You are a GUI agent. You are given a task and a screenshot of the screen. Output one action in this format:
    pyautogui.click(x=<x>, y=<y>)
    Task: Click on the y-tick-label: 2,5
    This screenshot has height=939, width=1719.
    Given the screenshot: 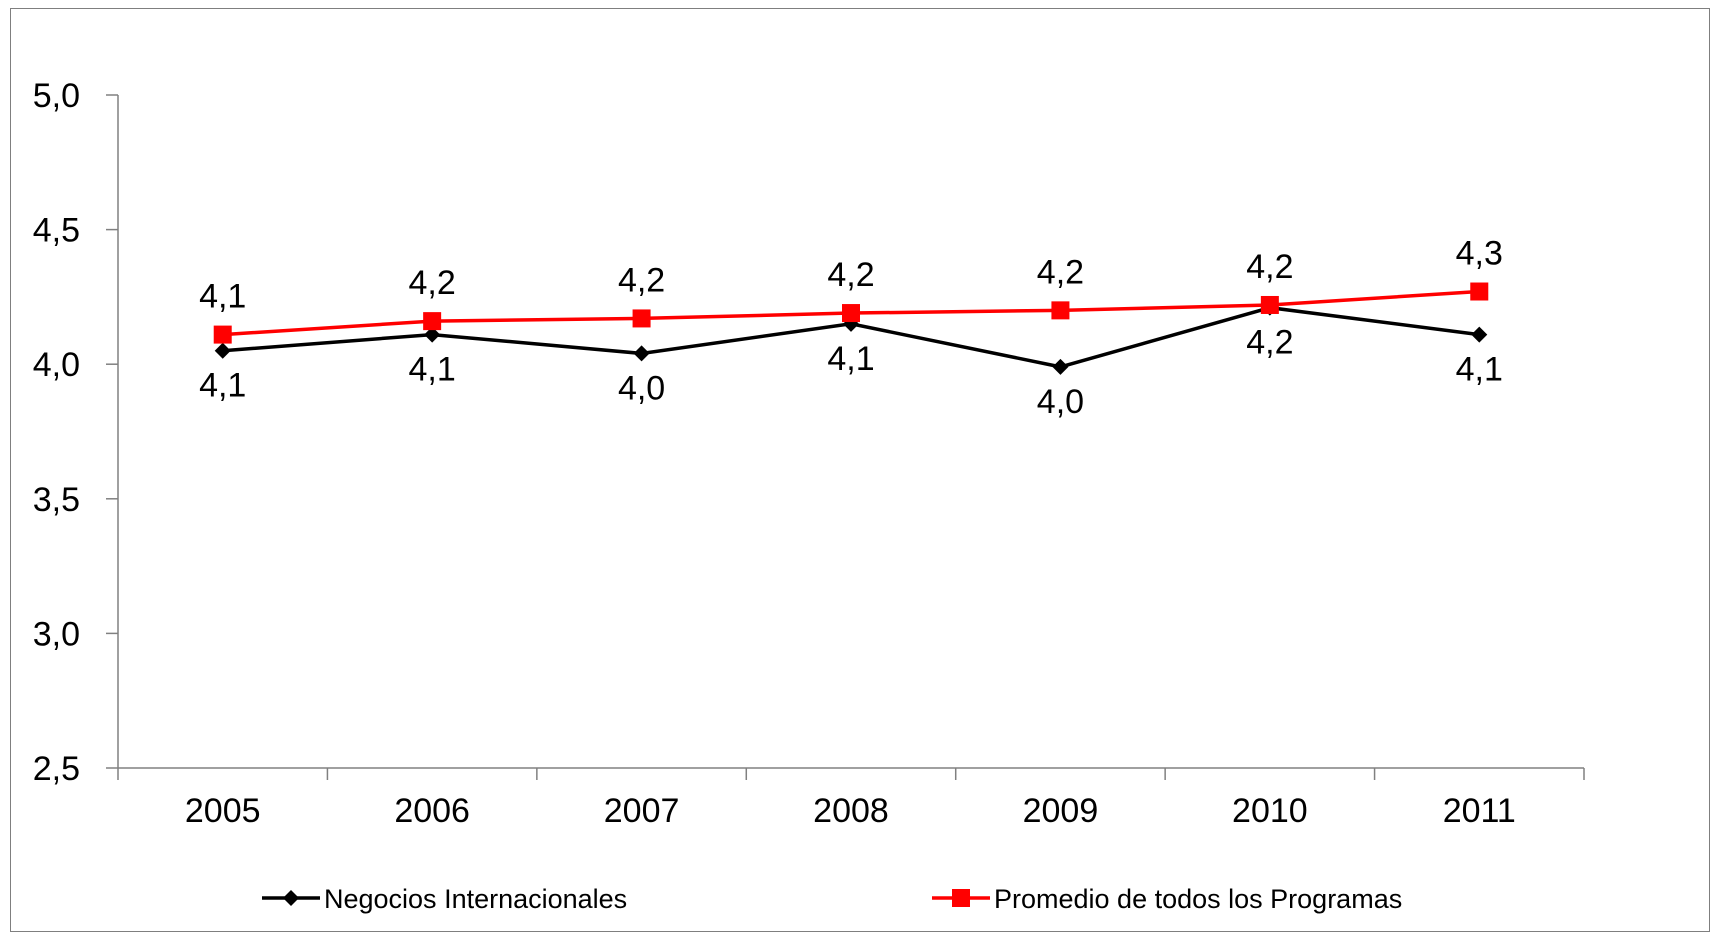 What is the action you would take?
    pyautogui.click(x=56, y=769)
    